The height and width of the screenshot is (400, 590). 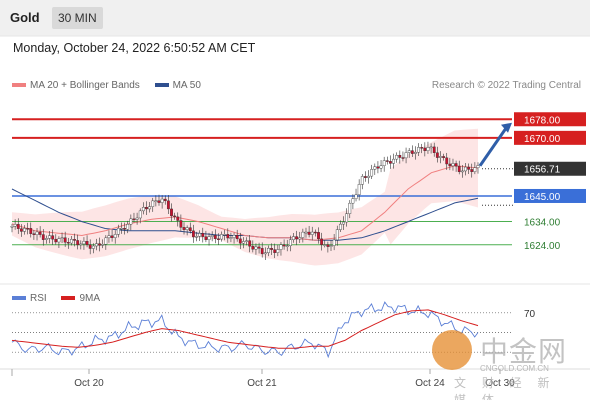 I want to click on legend-label-rsi: RSI, so click(x=38, y=298).